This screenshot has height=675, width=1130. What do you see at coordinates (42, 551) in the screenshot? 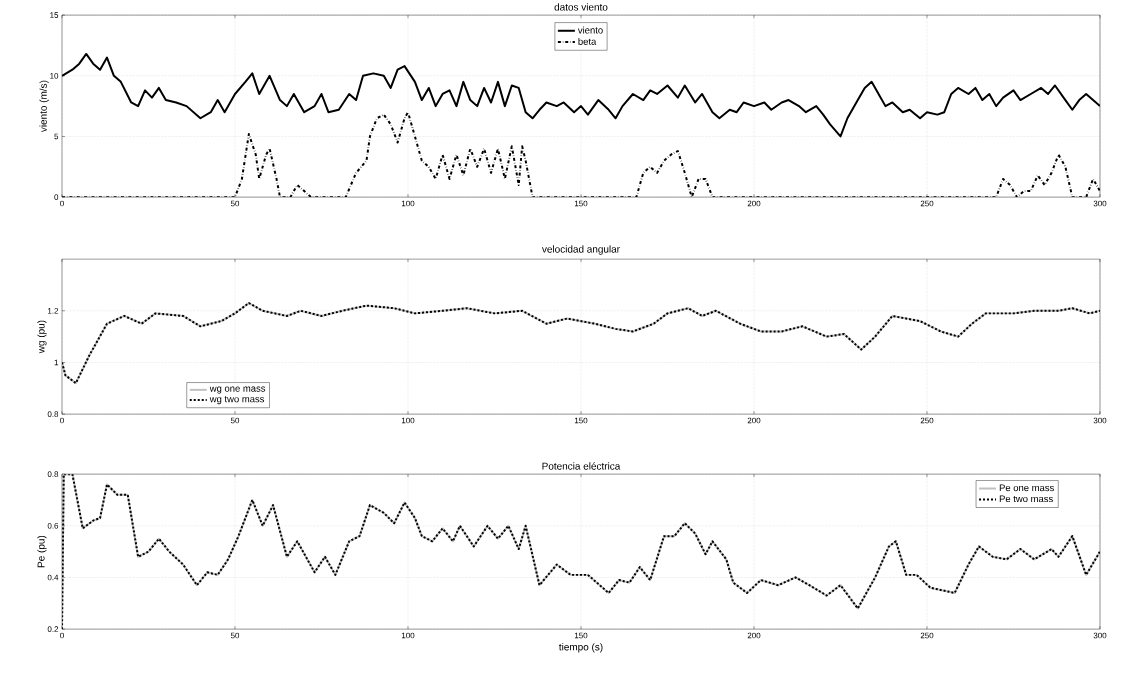
I see `y-axis-title: Pe (pu)` at bounding box center [42, 551].